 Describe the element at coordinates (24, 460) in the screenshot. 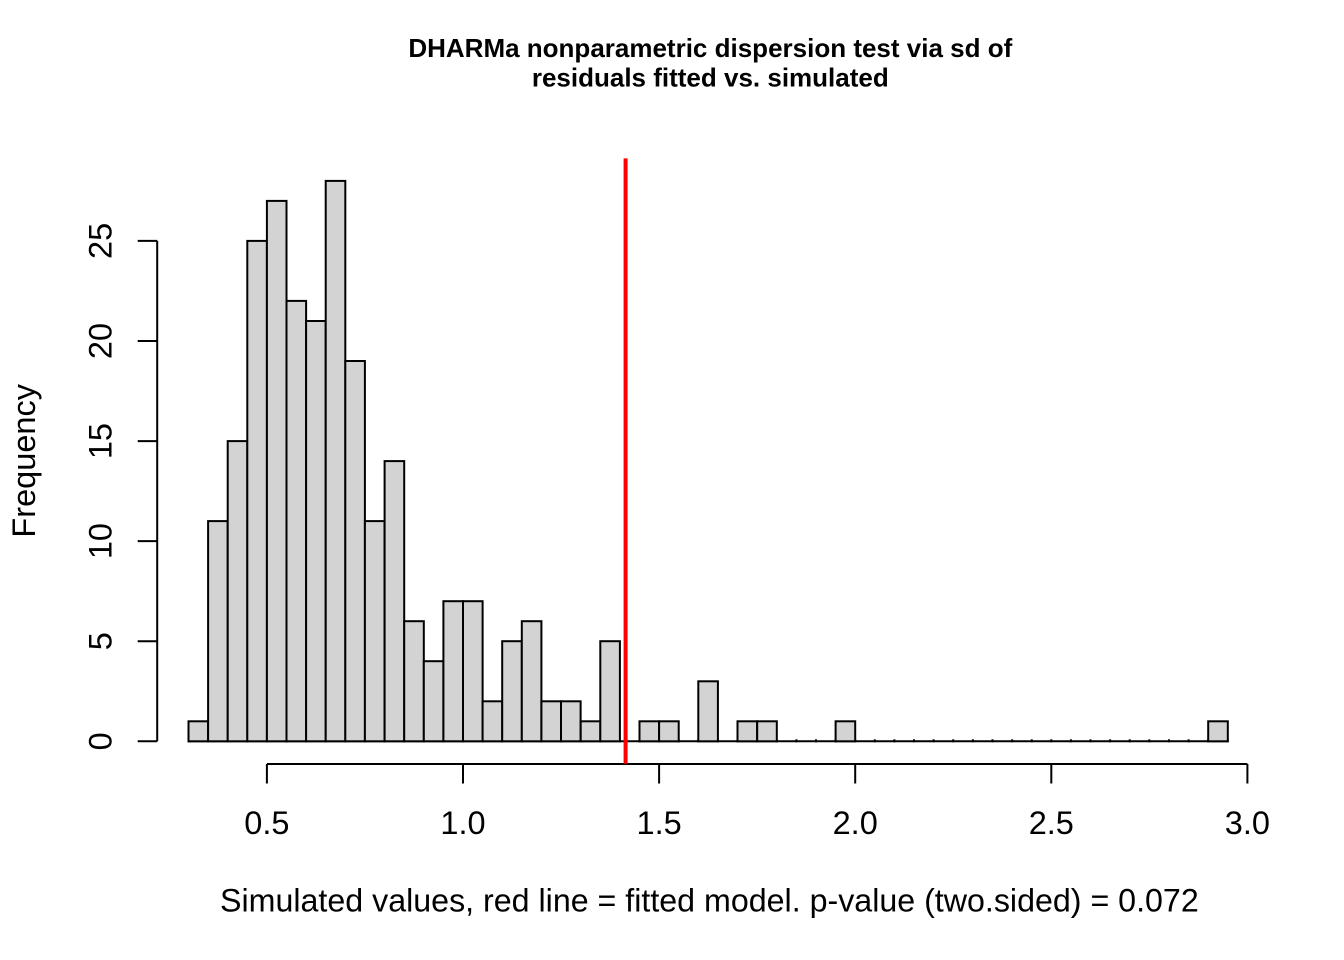

I see `svg-text: Frequency` at that location.